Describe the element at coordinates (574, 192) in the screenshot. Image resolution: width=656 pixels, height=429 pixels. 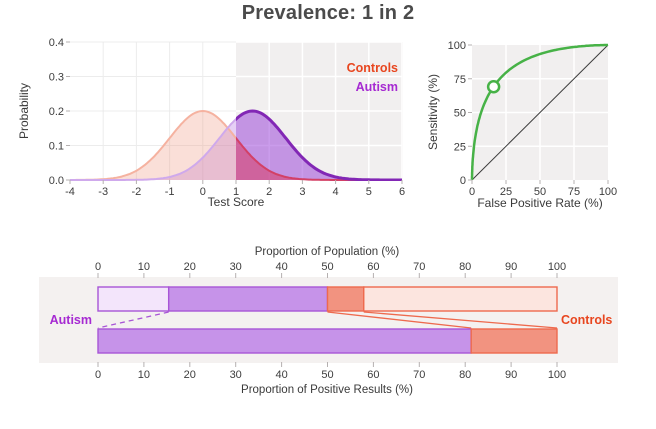
I see `x-tick-label: 75` at that location.